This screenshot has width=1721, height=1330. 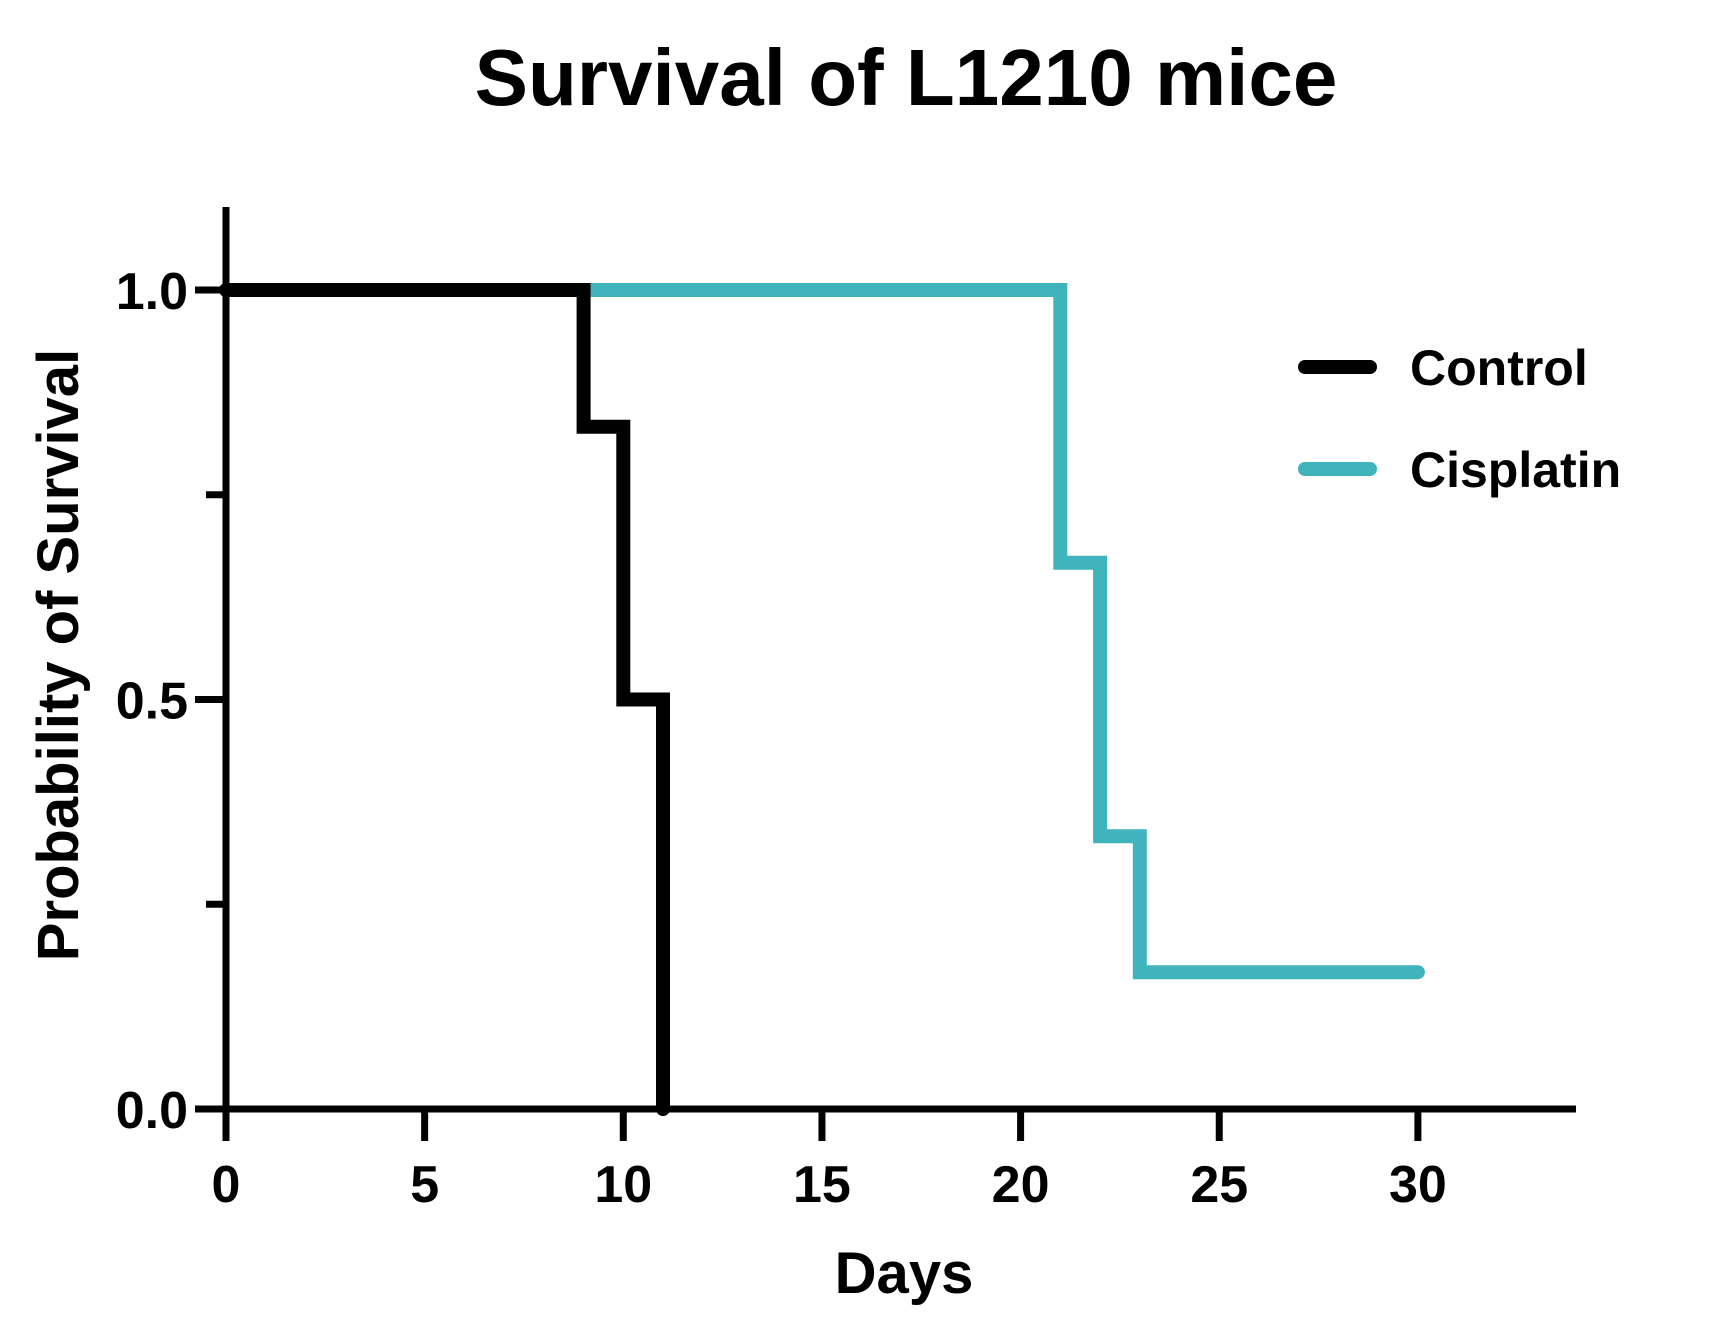 I want to click on legend-item-cisplatin: Cisplatin, so click(x=1459, y=470).